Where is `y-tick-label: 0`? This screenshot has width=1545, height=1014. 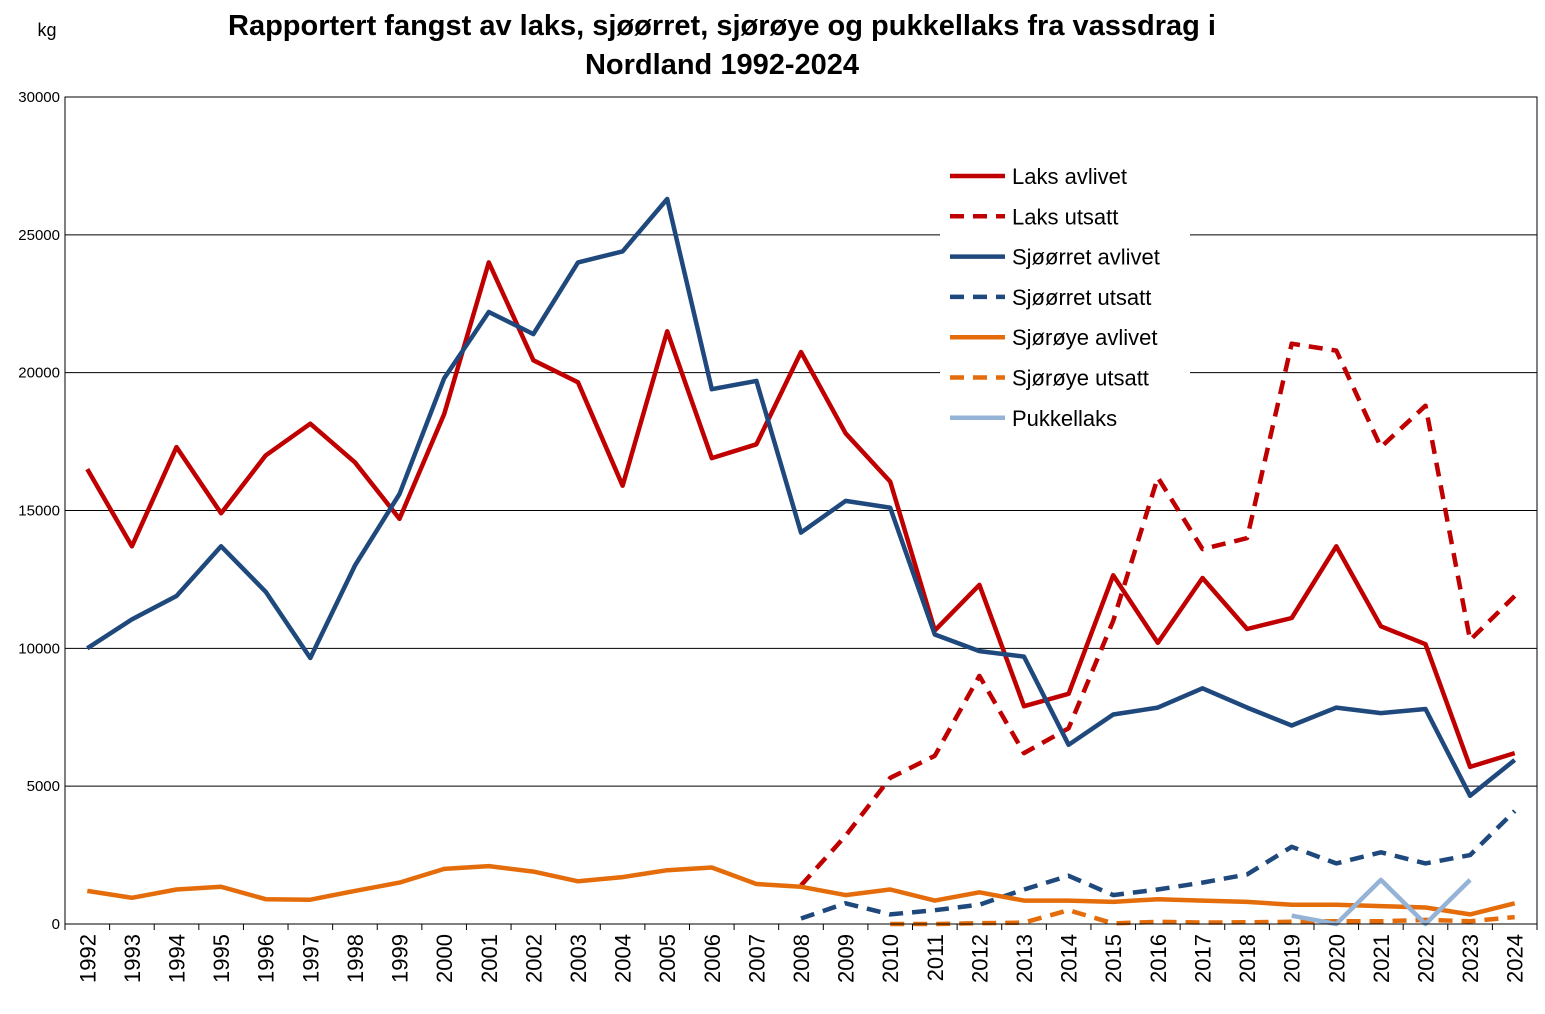
y-tick-label: 0 is located at coordinates (56, 924).